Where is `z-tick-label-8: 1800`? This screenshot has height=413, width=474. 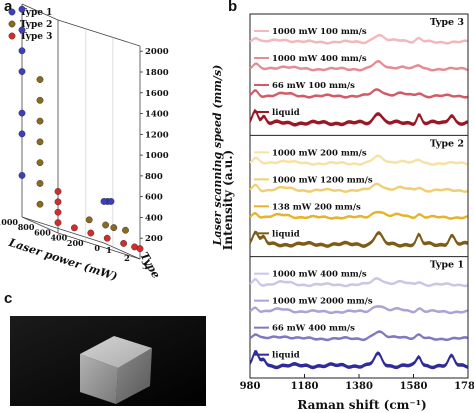 z-tick-label-8: 1800 is located at coordinates (157, 73).